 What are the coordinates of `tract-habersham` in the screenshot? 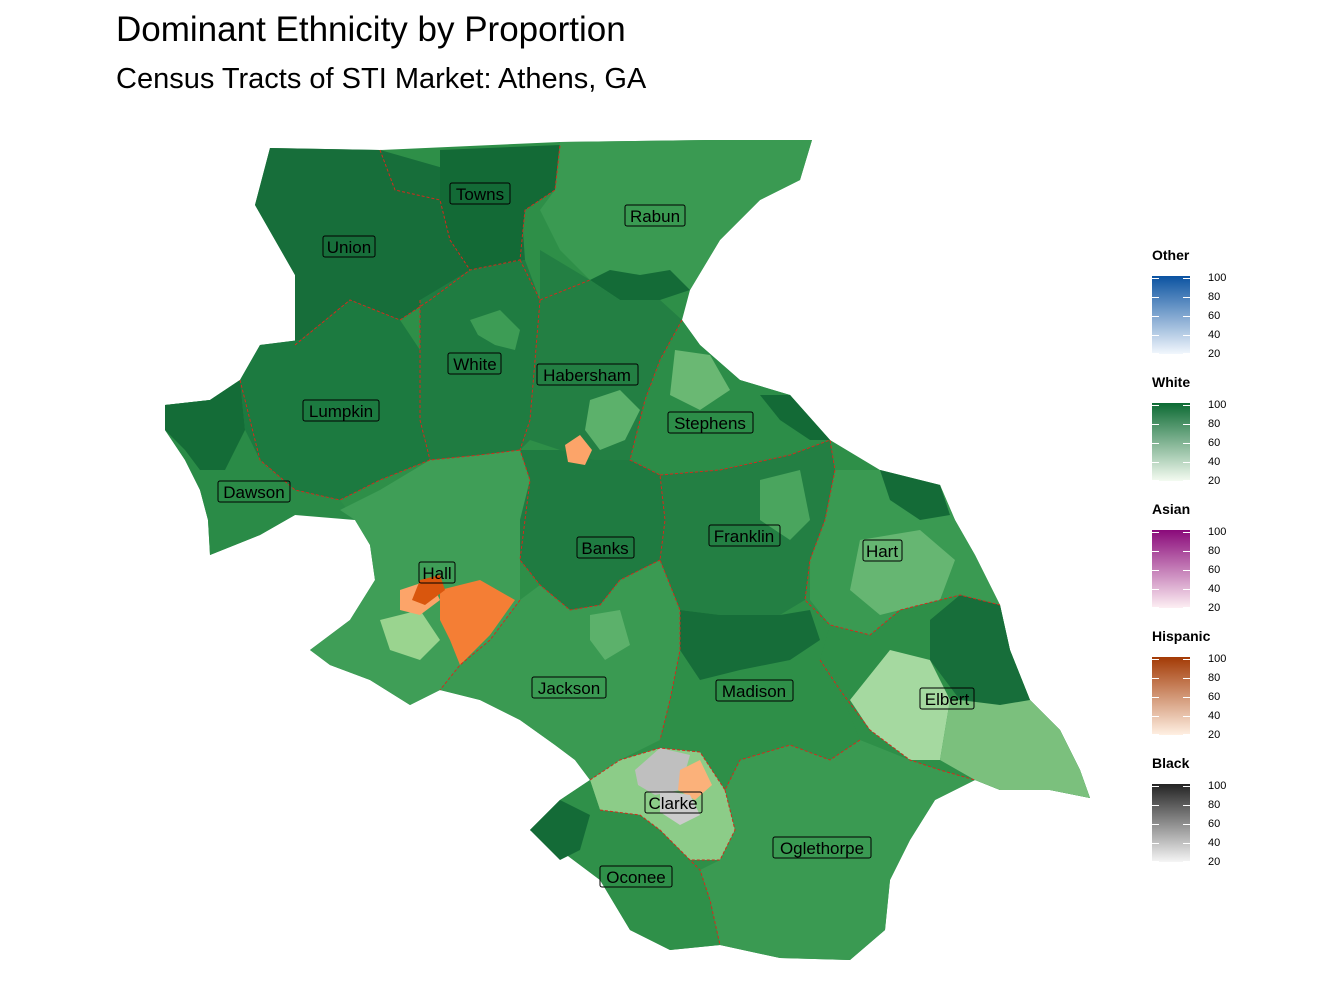 It's located at (601, 355).